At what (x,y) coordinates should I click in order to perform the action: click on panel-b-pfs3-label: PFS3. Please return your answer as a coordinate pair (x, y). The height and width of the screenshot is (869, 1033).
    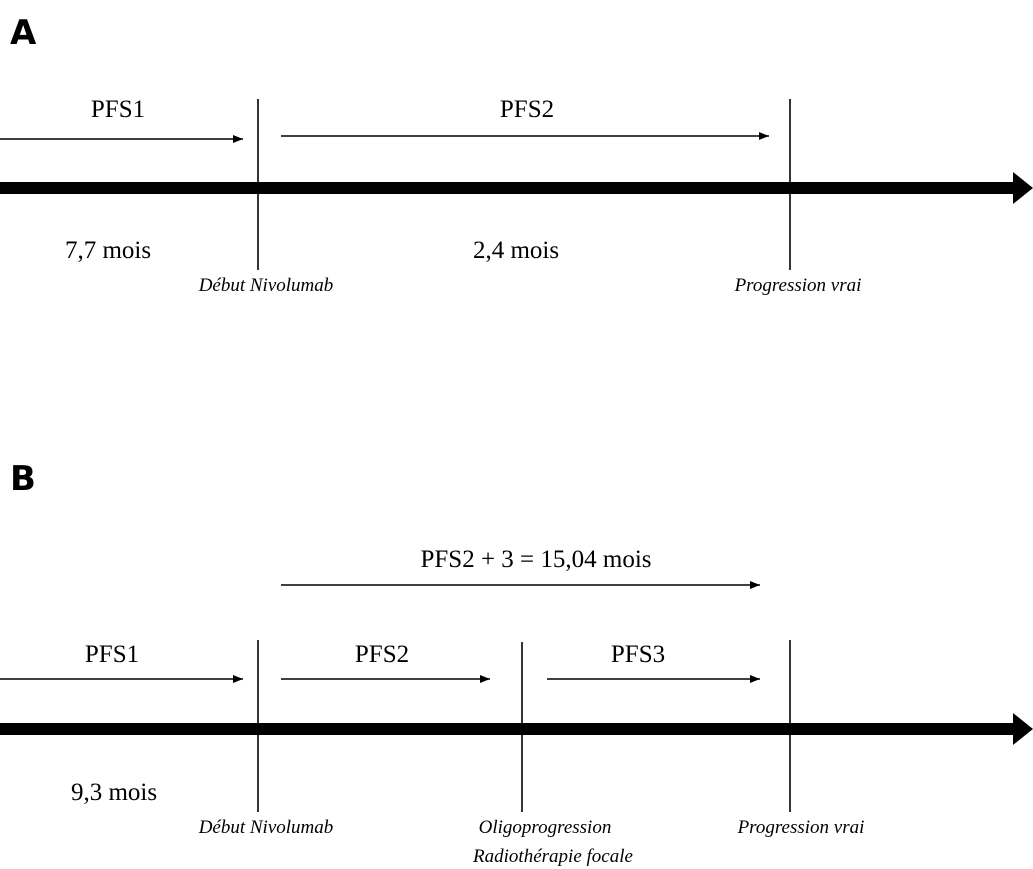
    Looking at the image, I should click on (638, 654).